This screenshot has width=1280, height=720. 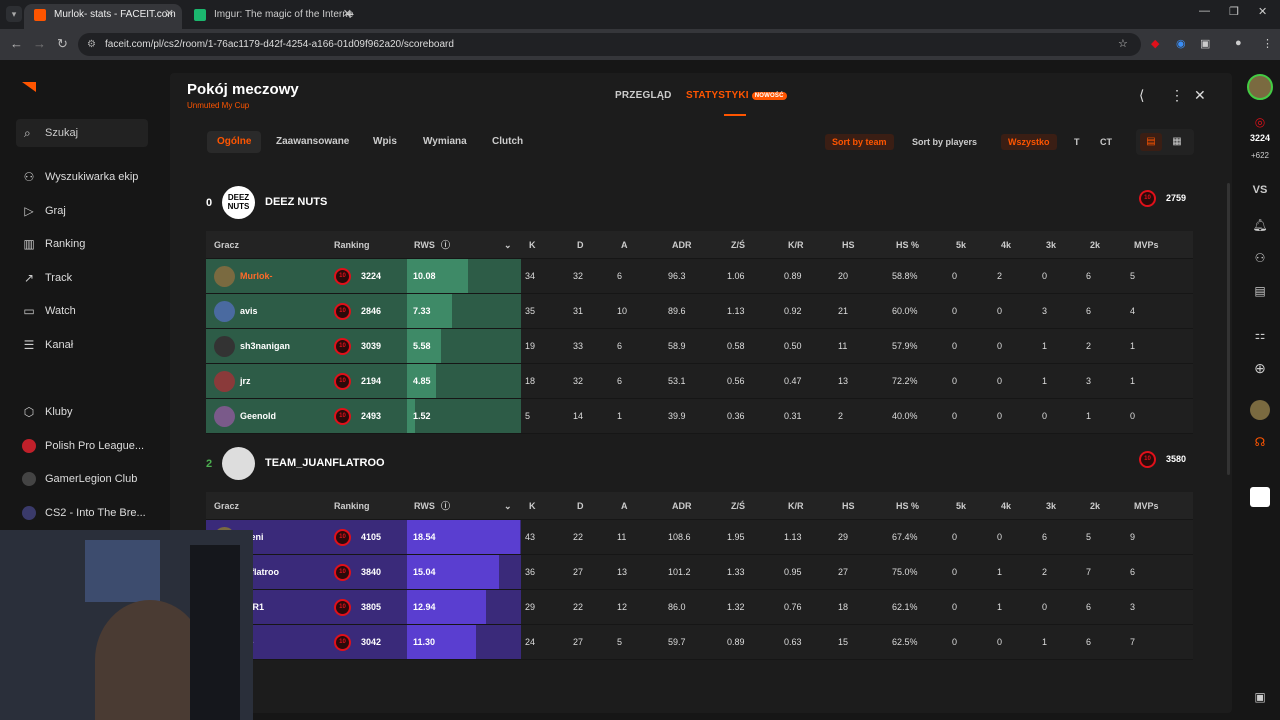 What do you see at coordinates (643, 95) in the screenshot?
I see `tab-overview: PRZEGLĄD` at bounding box center [643, 95].